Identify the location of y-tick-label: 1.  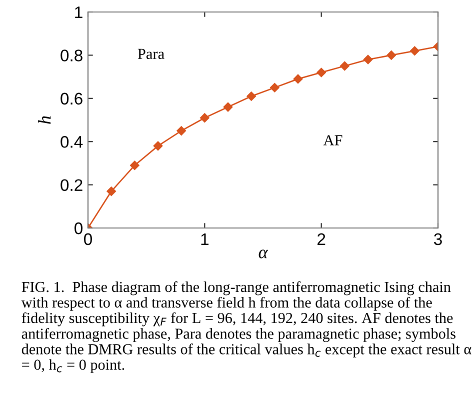
(78, 12).